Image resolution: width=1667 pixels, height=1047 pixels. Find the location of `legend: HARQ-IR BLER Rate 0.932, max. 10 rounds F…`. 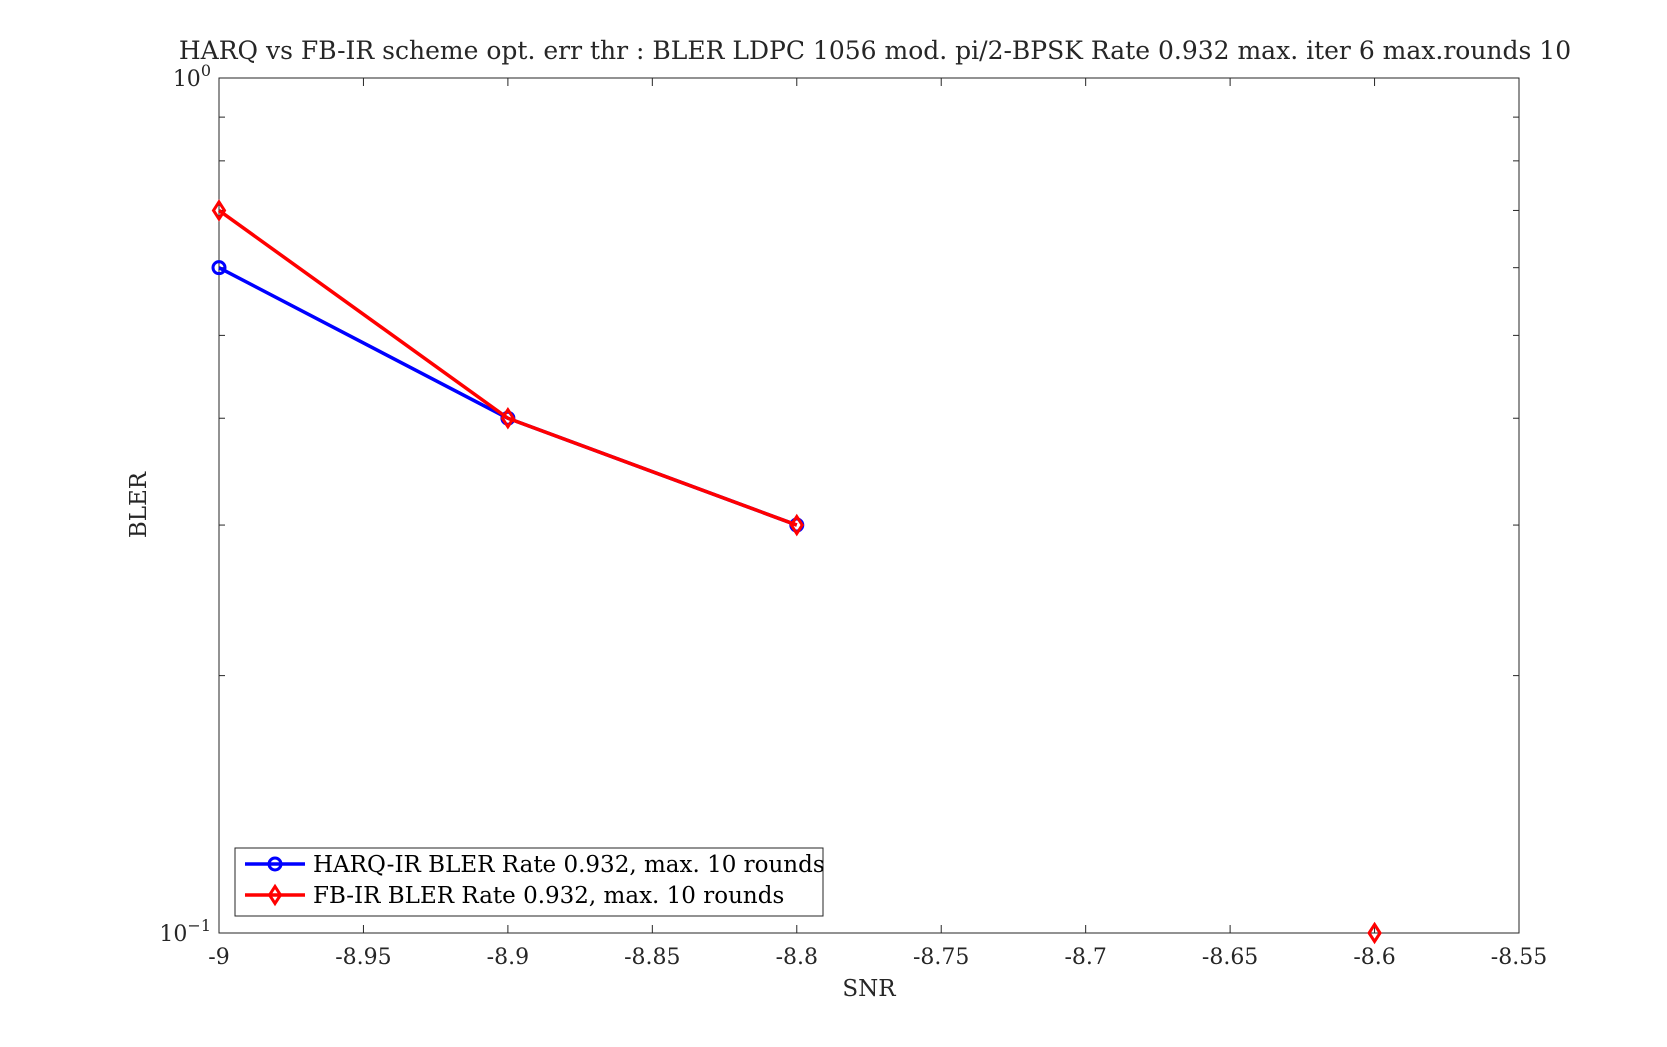

legend: HARQ-IR BLER Rate 0.932, max. 10 rounds F… is located at coordinates (529, 882).